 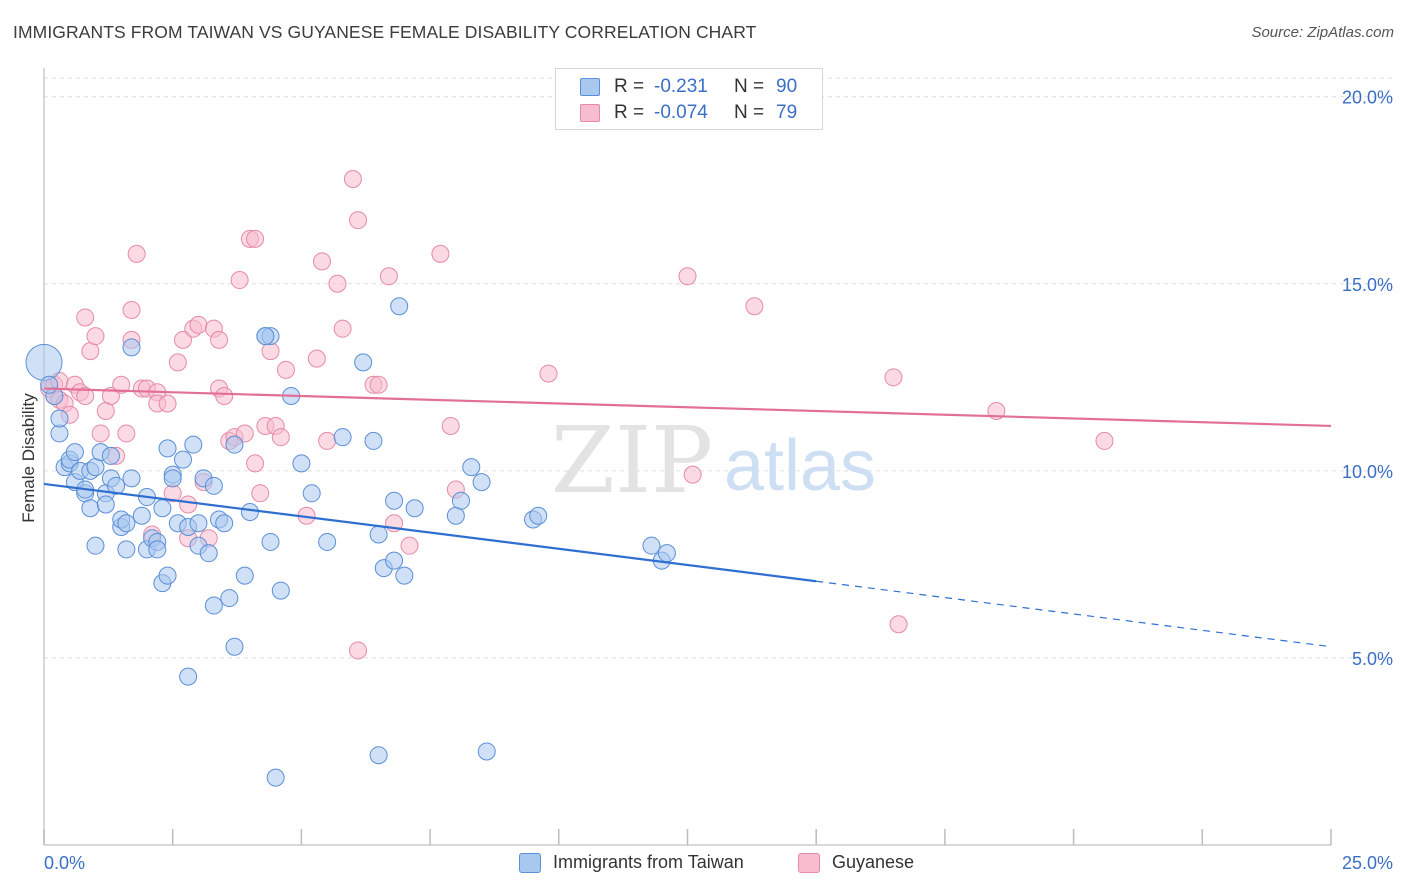 What do you see at coordinates (681, 86) in the screenshot?
I see `legend-r-value: -0.231` at bounding box center [681, 86].